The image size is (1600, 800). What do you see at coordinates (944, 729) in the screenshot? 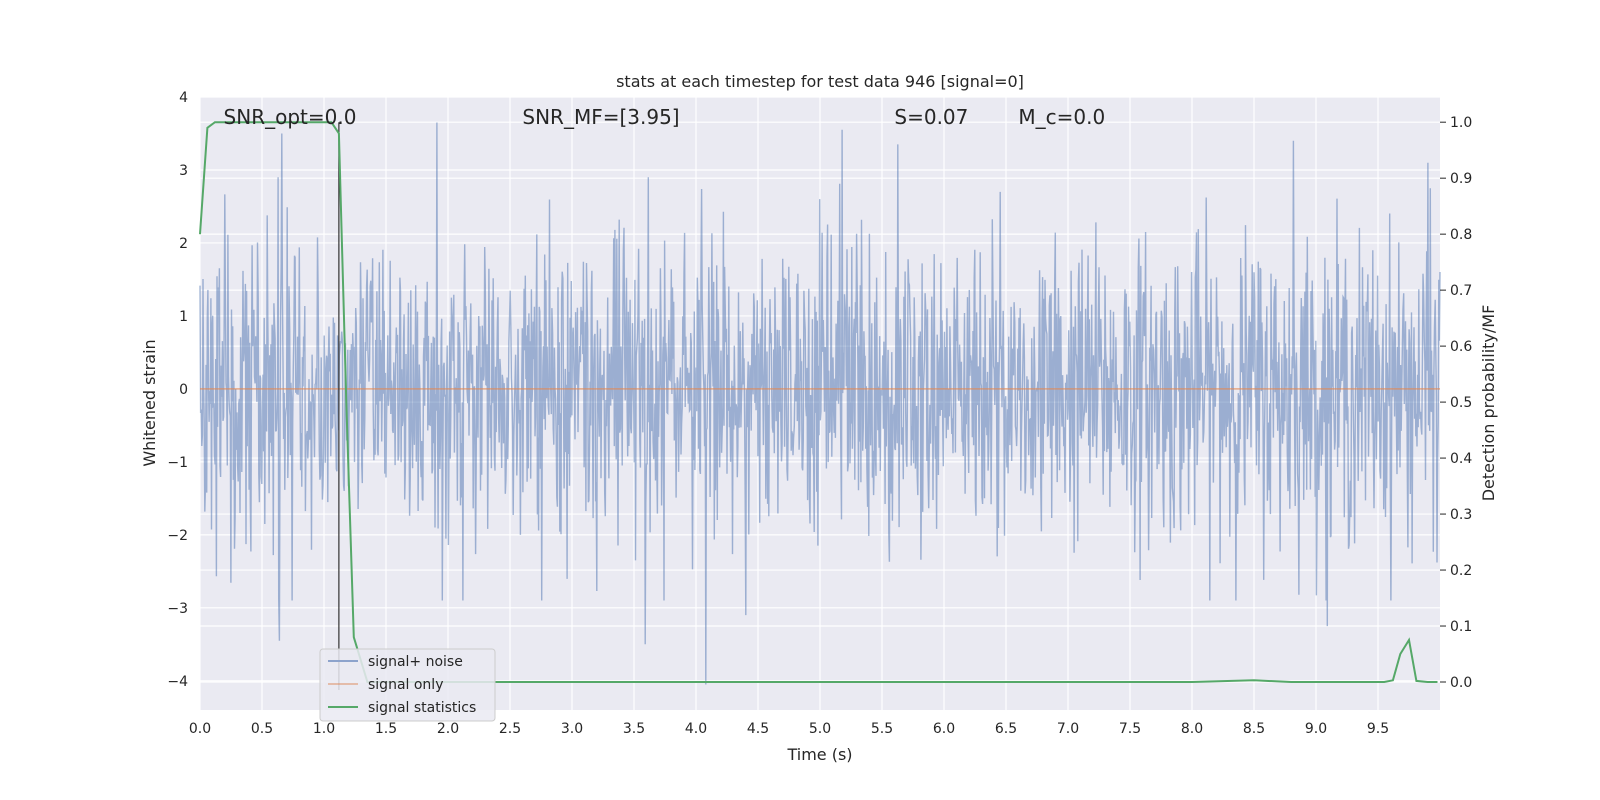
I see `x-tick-12: 6.0` at bounding box center [944, 729].